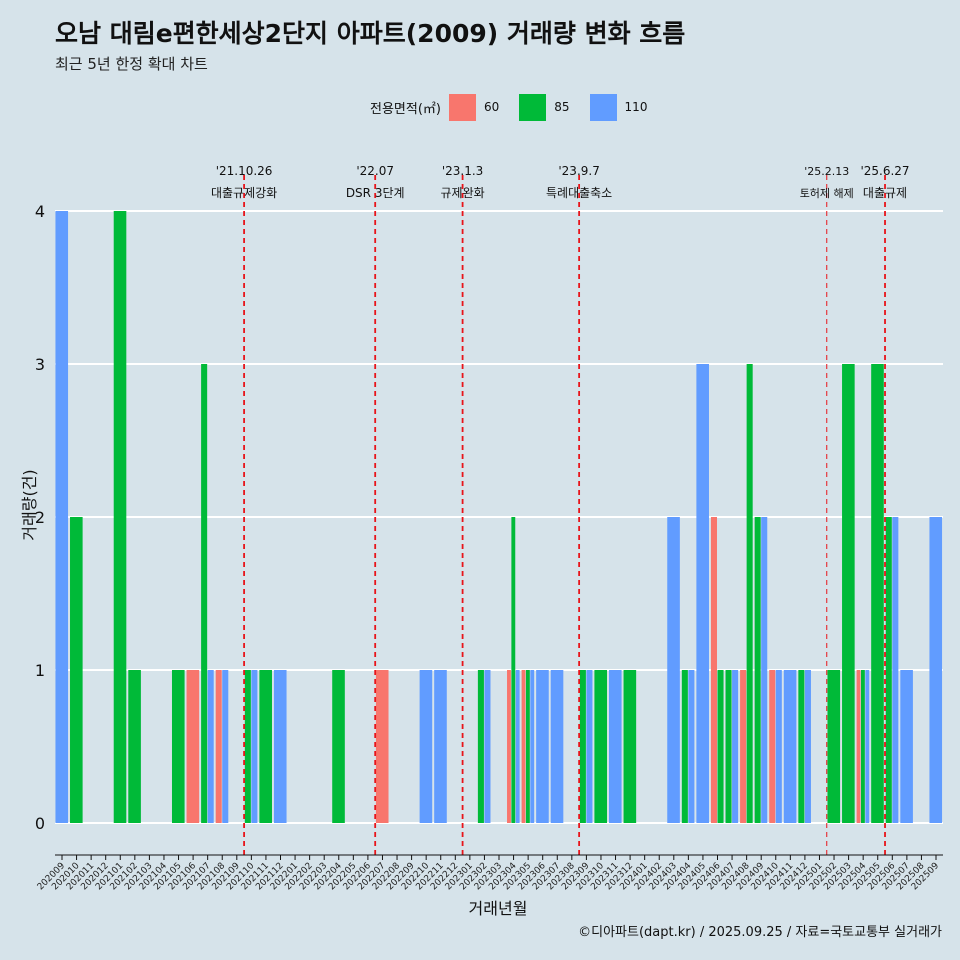  I want to click on event-name-label: 특례대출축소, so click(579, 193).